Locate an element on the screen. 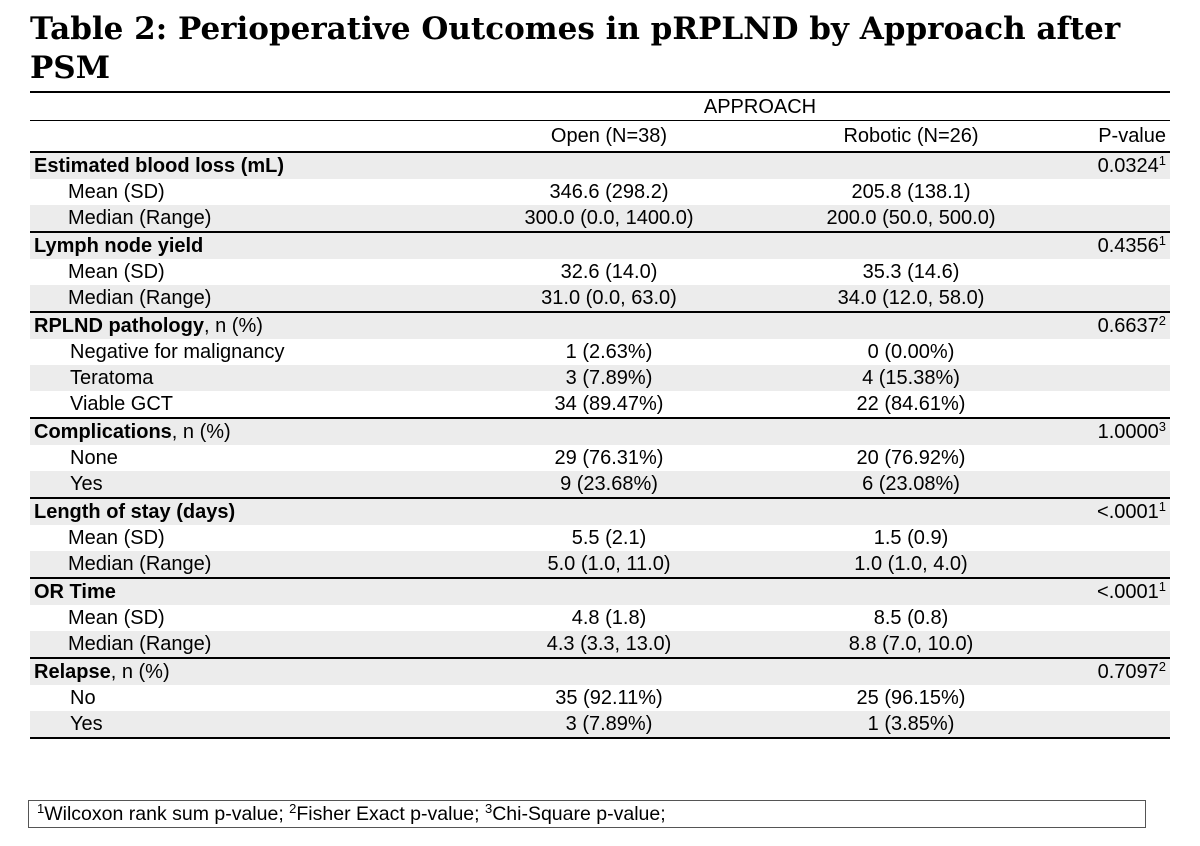  open-column-header: Open (N=38) is located at coordinates (609, 136).